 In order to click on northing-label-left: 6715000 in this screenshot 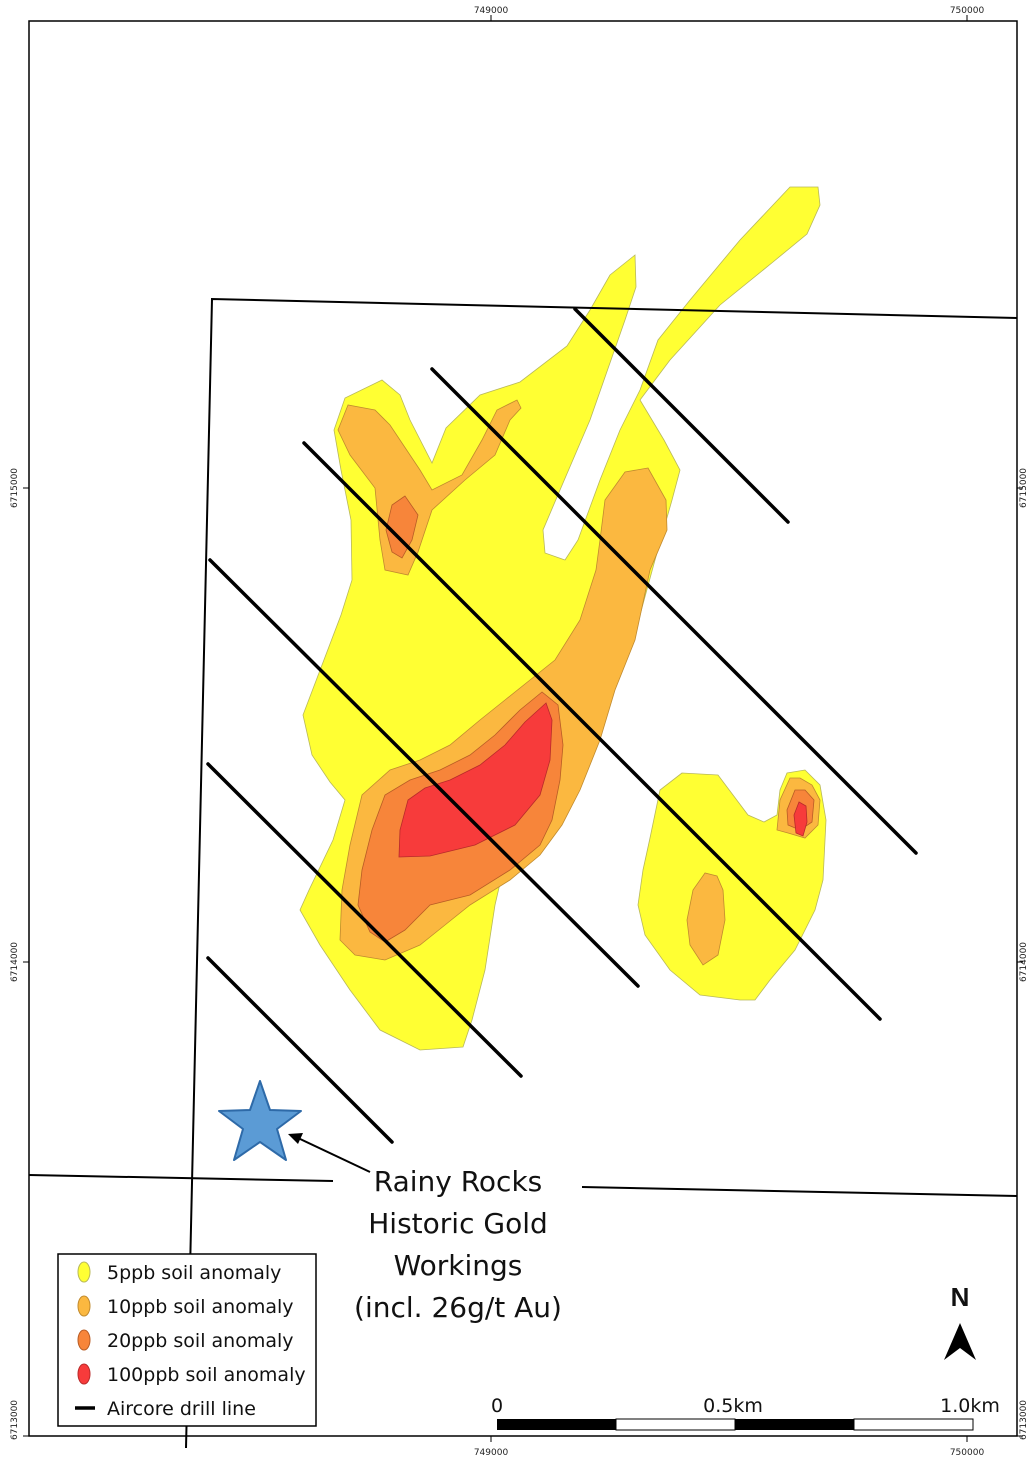, I will do `click(15, 488)`.